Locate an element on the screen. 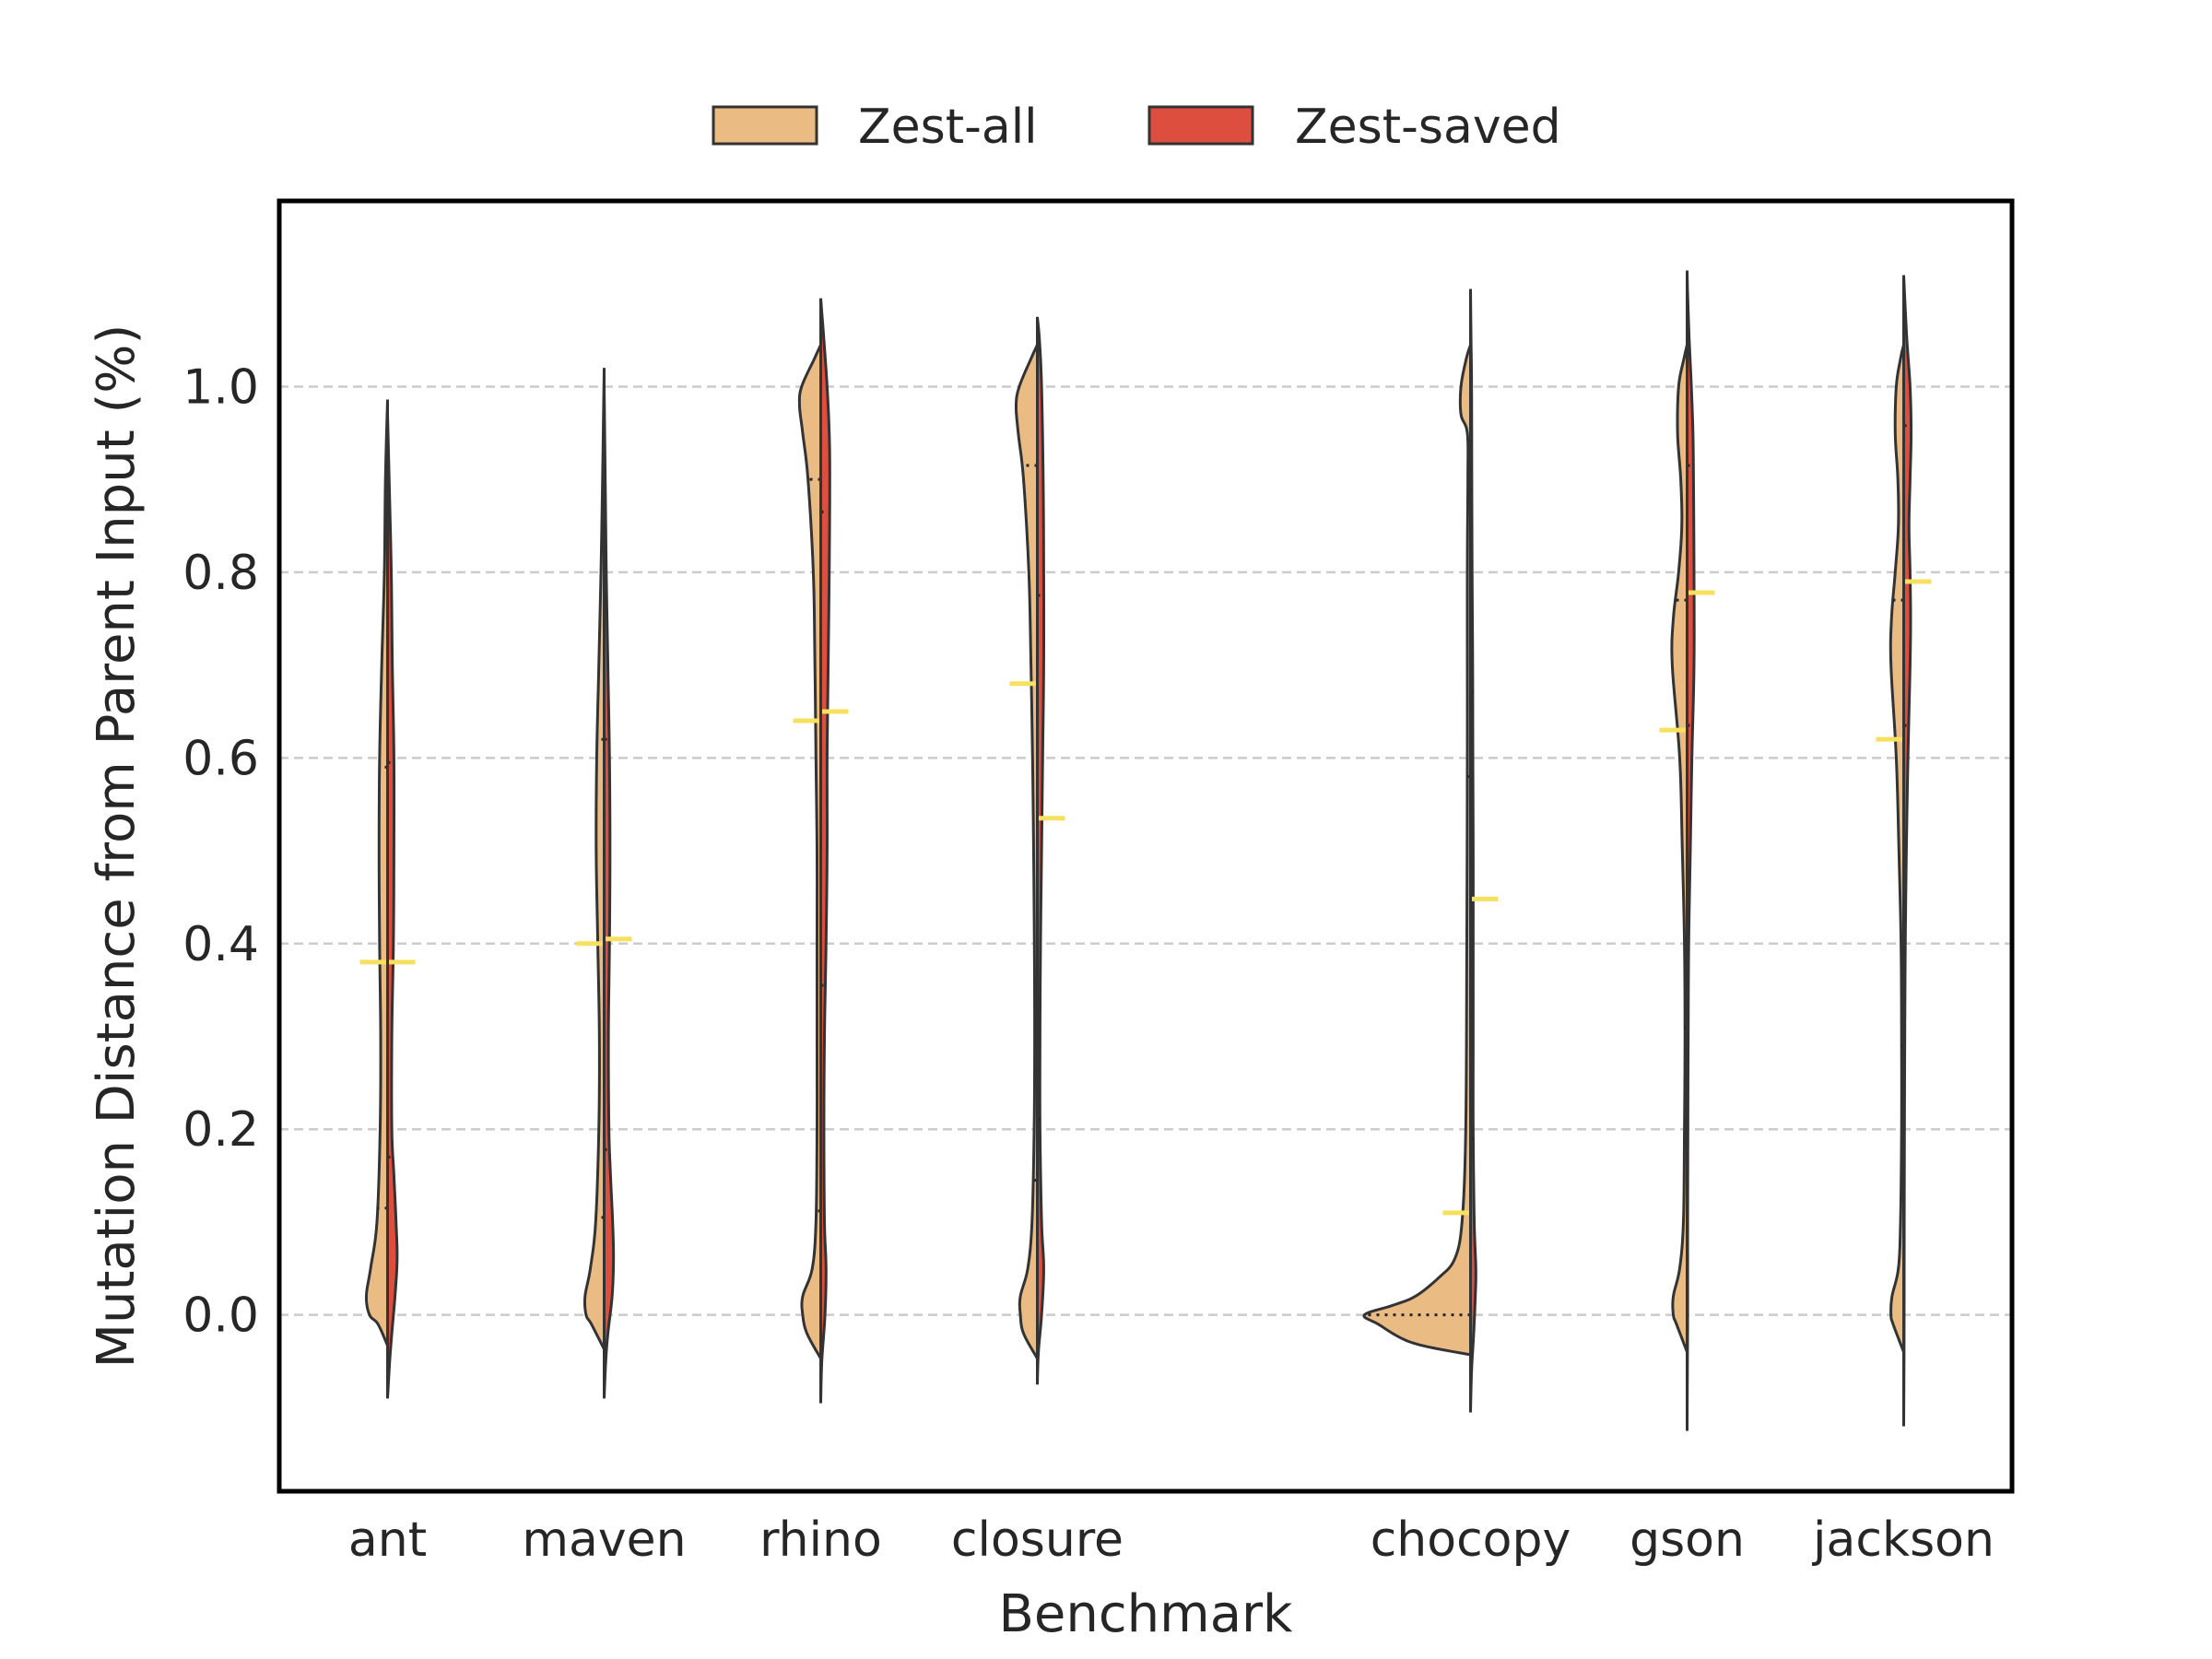  violin-zest-all-closure is located at coordinates (1026, 854).